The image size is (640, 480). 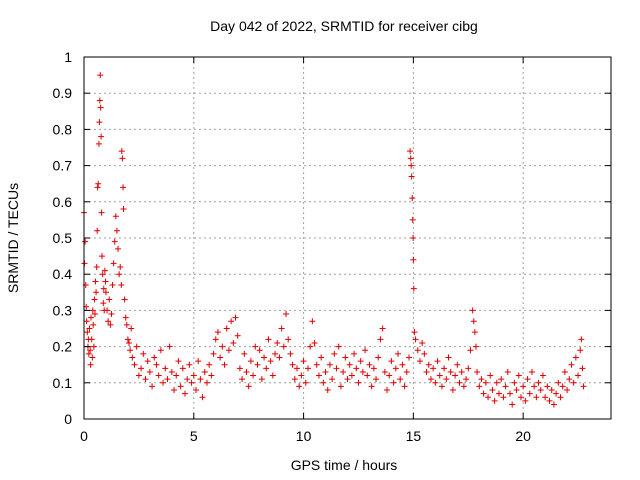 What do you see at coordinates (194, 436) in the screenshot?
I see `x-tick-label: 5` at bounding box center [194, 436].